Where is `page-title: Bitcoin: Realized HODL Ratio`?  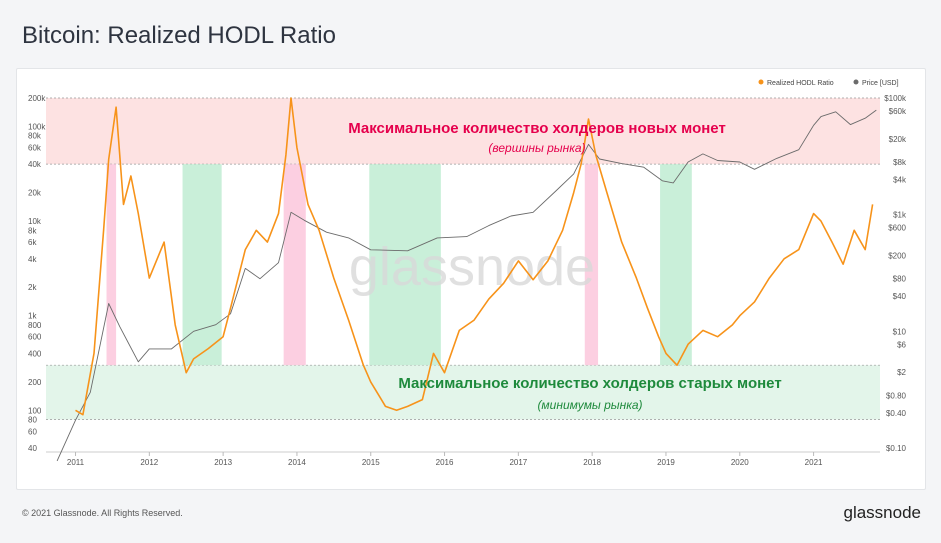 page-title: Bitcoin: Realized HODL Ratio is located at coordinates (179, 35).